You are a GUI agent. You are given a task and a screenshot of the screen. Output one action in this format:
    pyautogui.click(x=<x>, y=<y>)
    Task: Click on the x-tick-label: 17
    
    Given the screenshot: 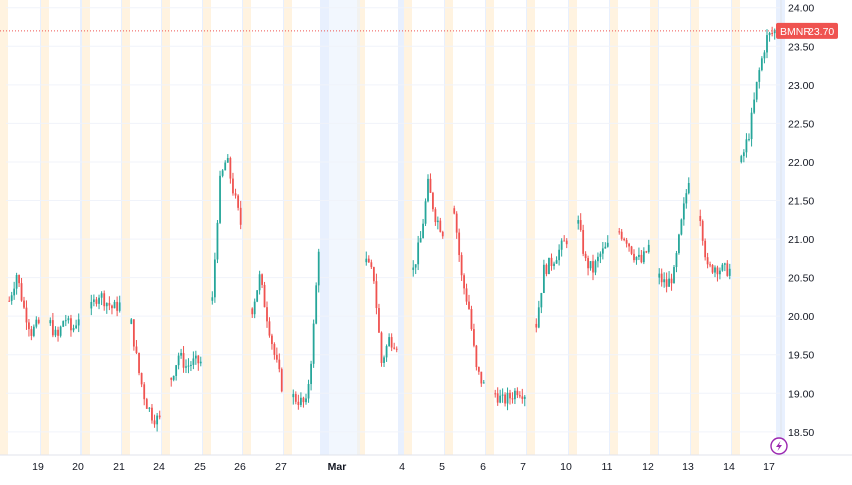 What is the action you would take?
    pyautogui.click(x=769, y=467)
    